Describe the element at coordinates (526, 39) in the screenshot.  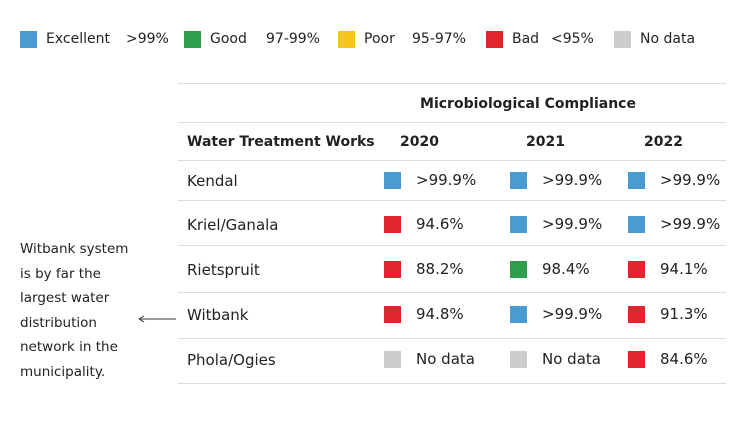
I see `legend-label: Bad` at that location.